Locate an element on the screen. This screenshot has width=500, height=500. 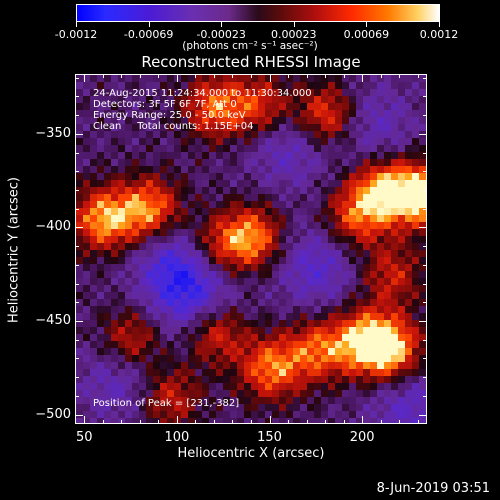
y-axis-label: Heliocentric Y (arcsec) is located at coordinates (14, 250).